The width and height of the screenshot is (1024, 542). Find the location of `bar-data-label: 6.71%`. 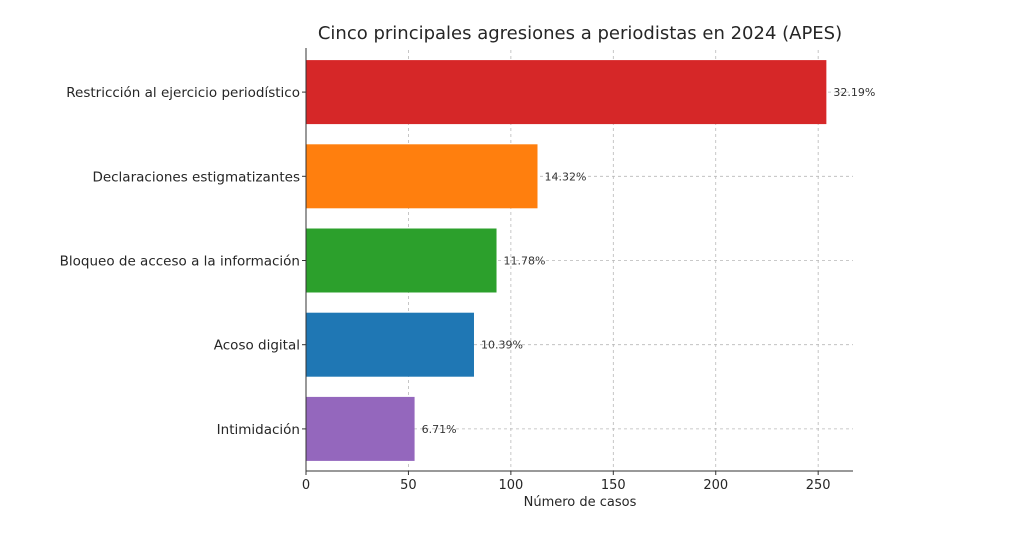

bar-data-label: 6.71% is located at coordinates (439, 429).